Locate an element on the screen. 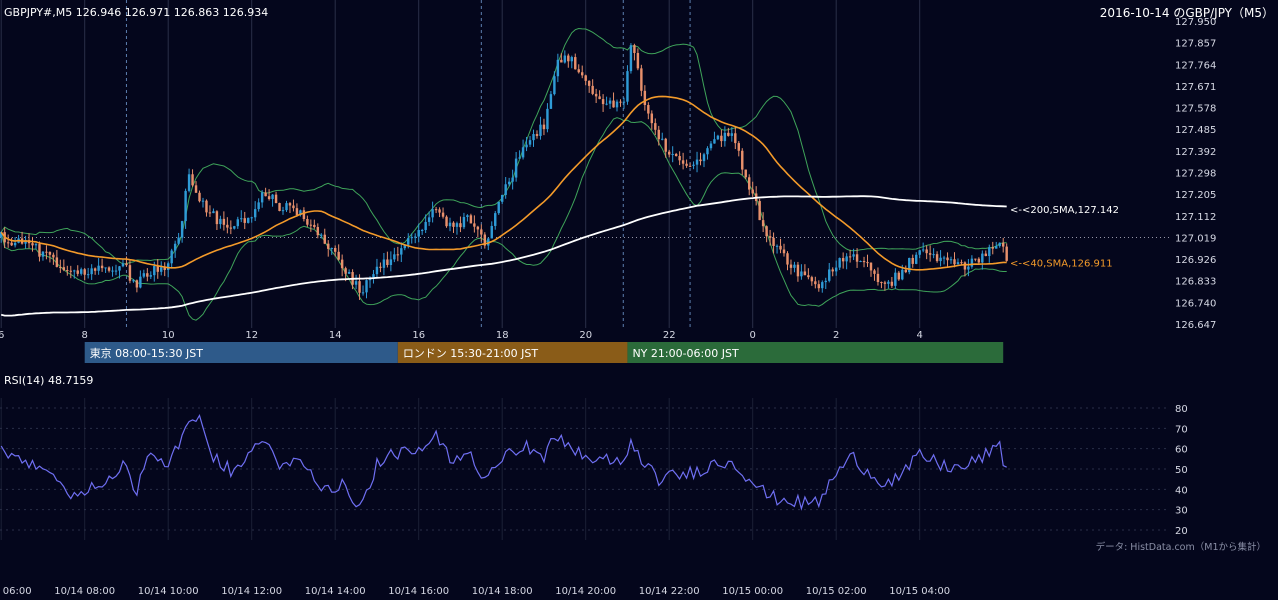 This screenshot has height=600, width=1278. x-tick-label: 4 is located at coordinates (920, 335).